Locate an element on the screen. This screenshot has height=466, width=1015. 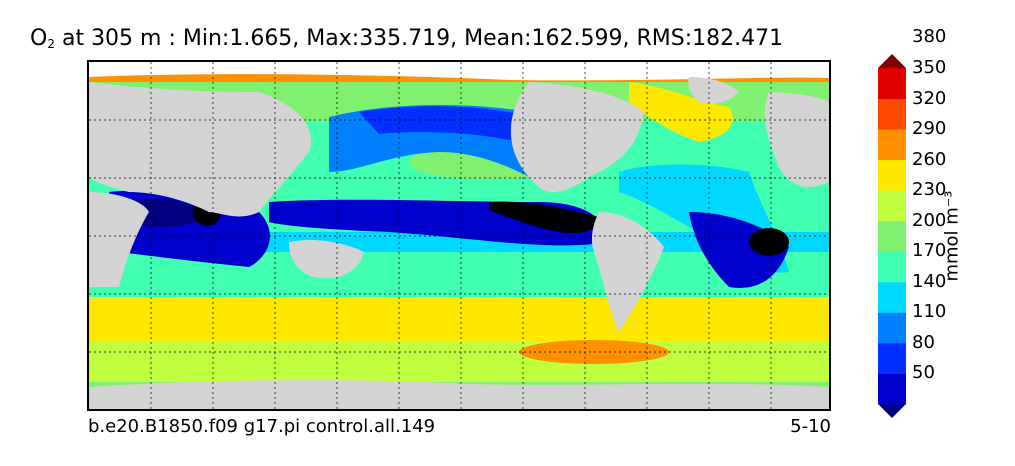
africa-landmass is located at coordinates (119, 239).